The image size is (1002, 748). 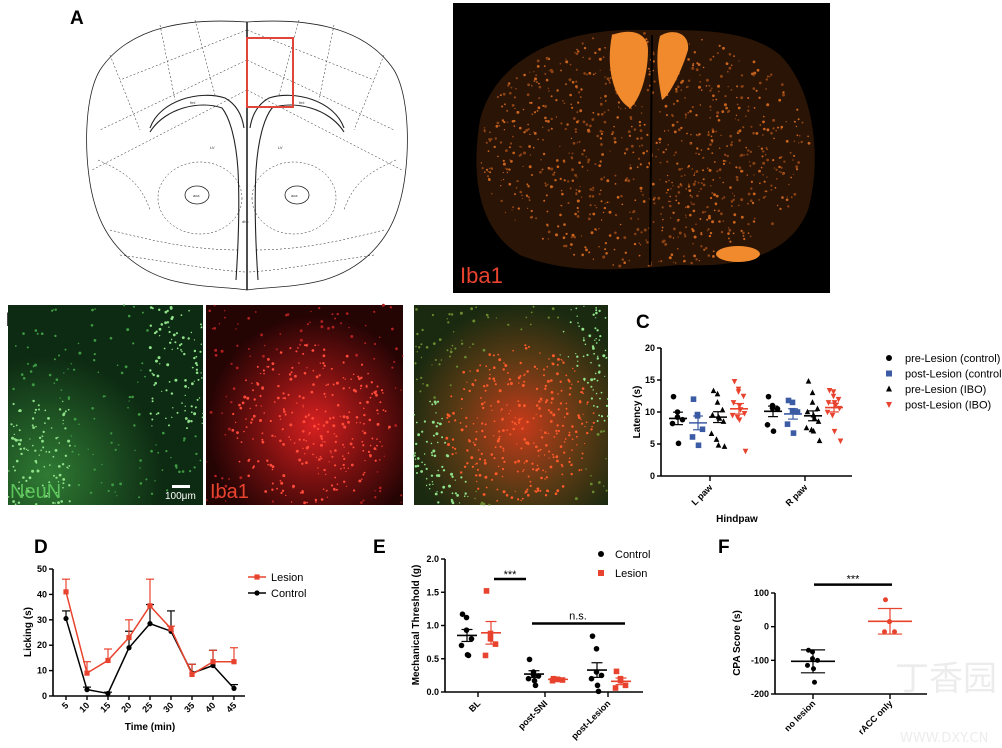 I want to click on y-tick-label: 0.0, so click(x=432, y=692).